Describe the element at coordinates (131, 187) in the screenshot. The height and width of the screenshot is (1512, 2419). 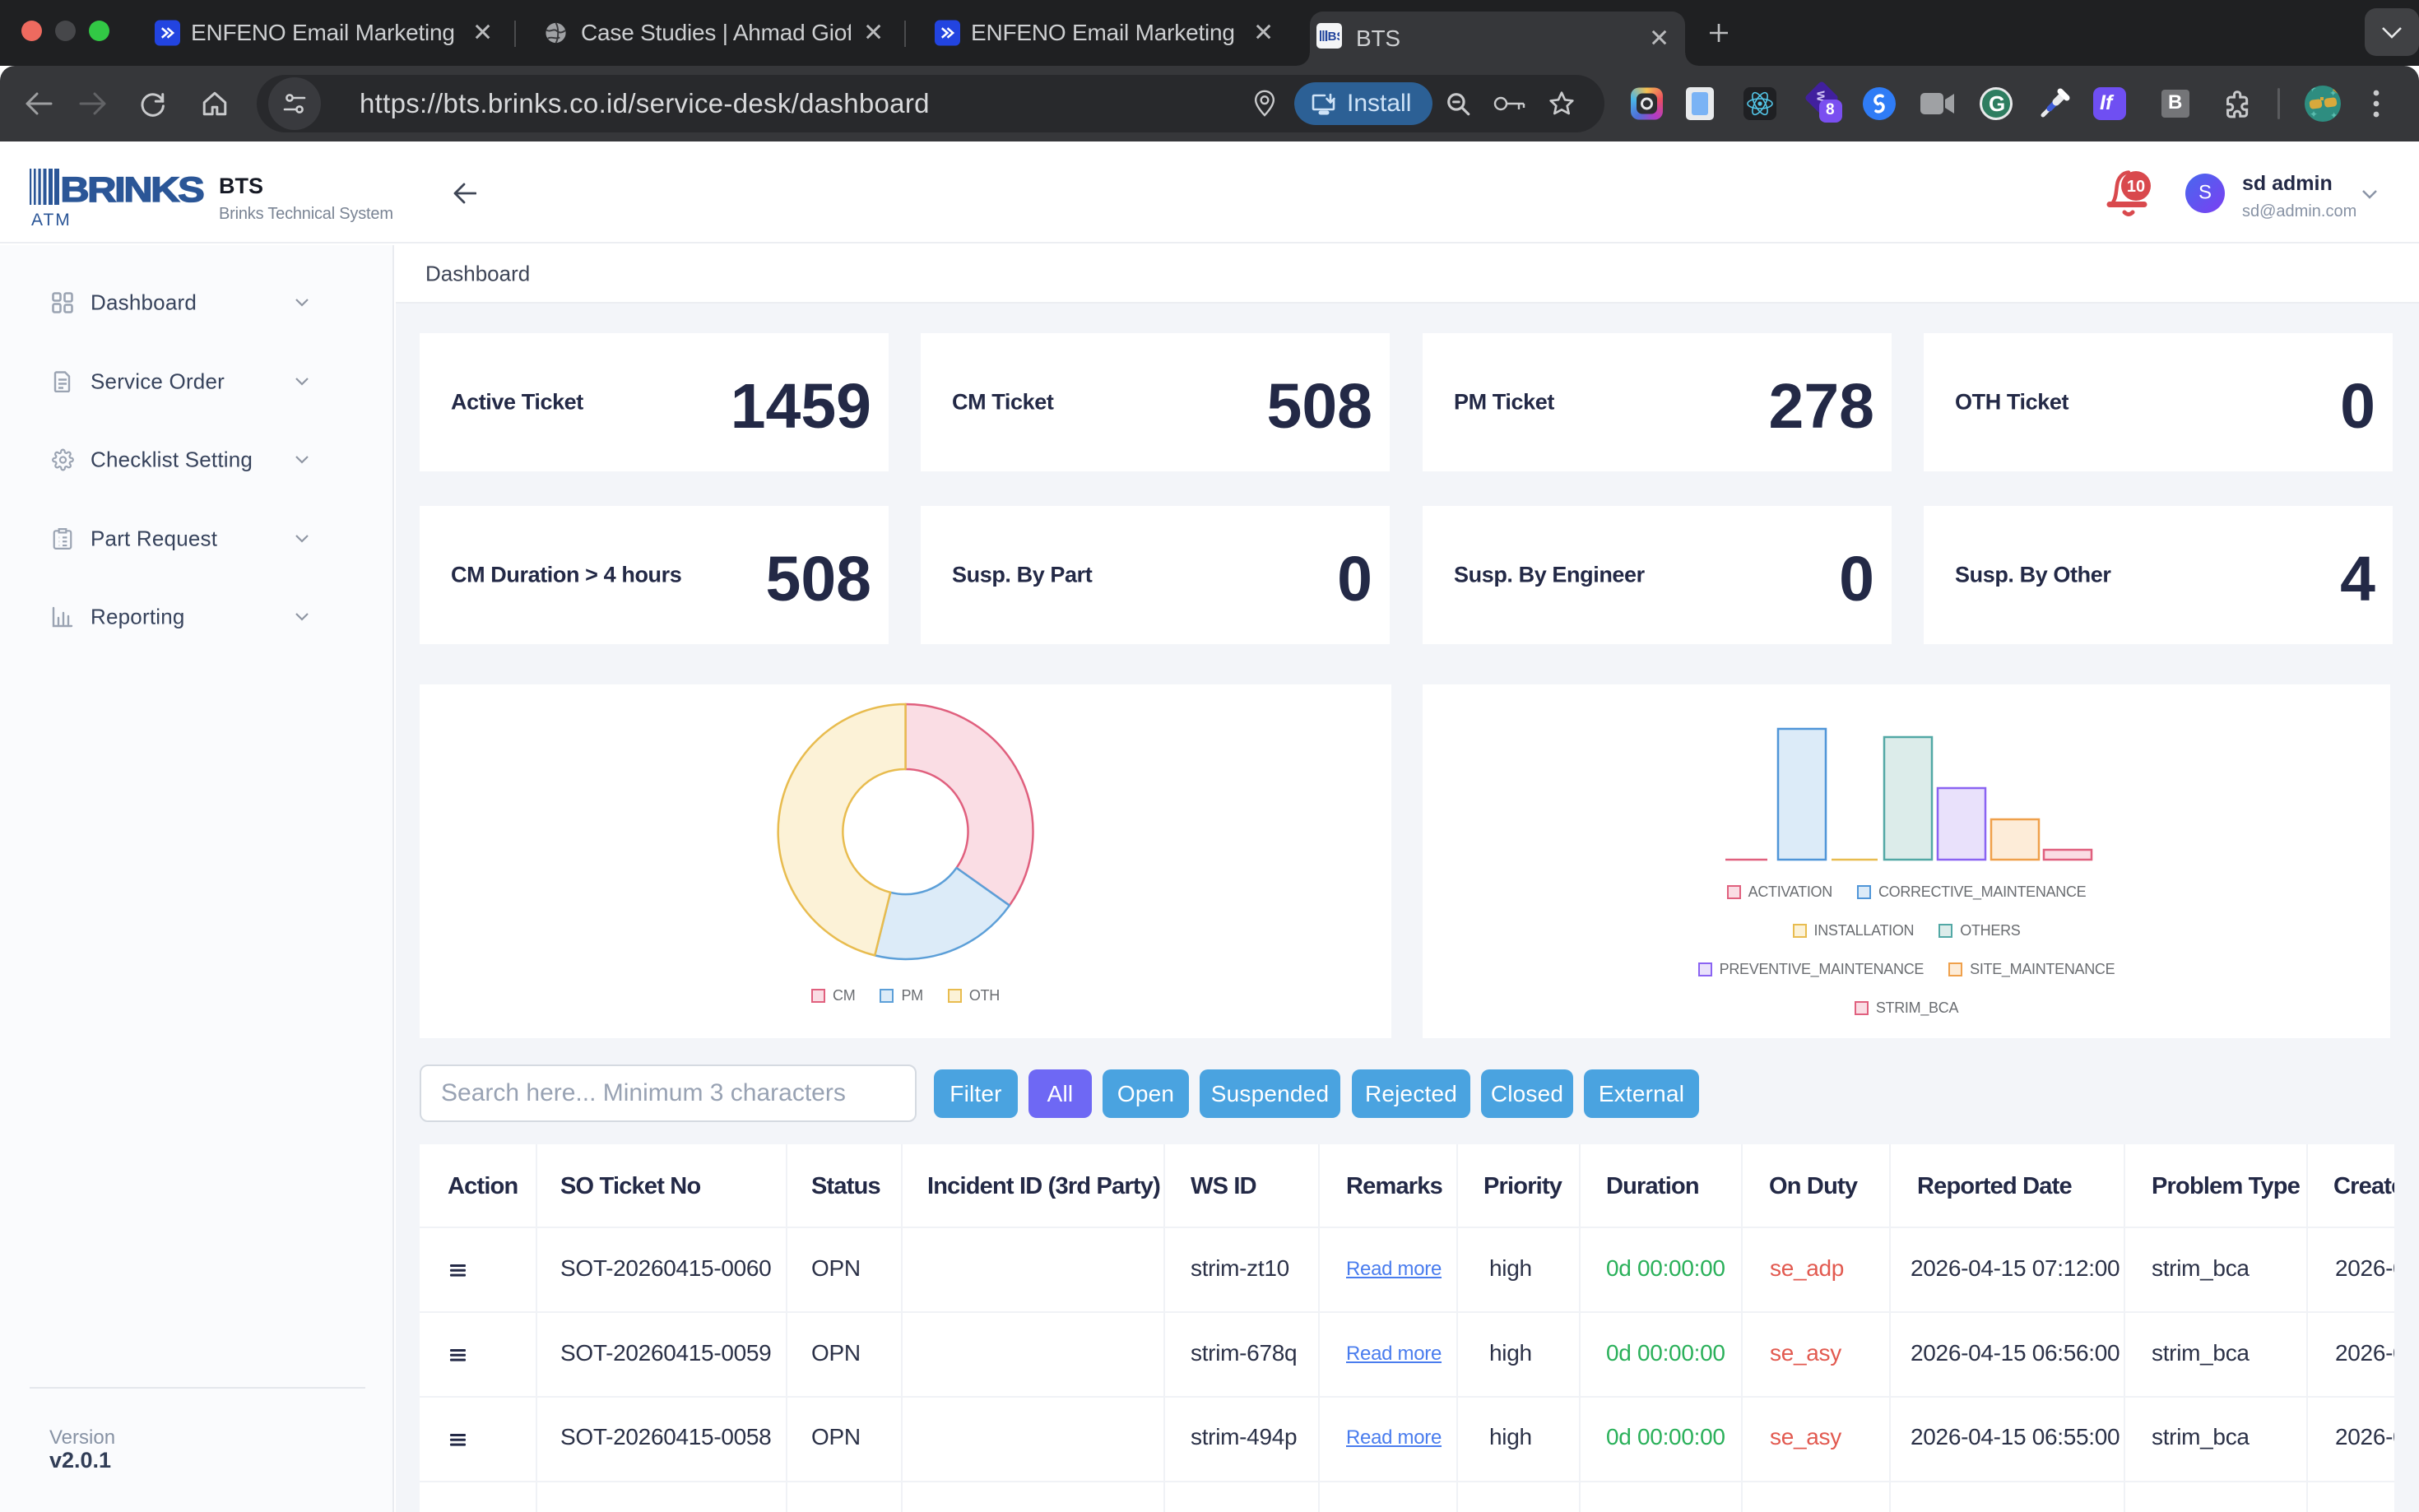
I see `svg-text: BRINKS` at that location.